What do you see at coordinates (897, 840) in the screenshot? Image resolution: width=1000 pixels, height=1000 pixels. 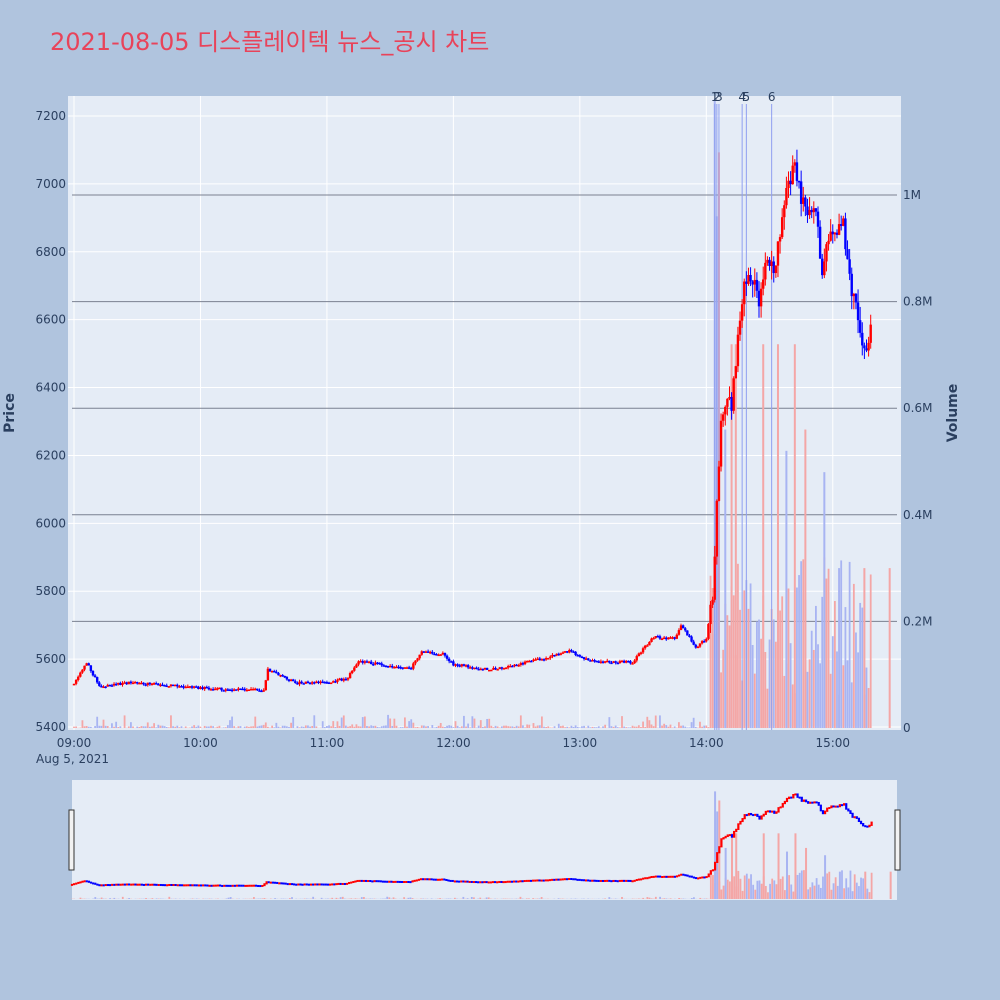 I see `range-slider-handle-right` at bounding box center [897, 840].